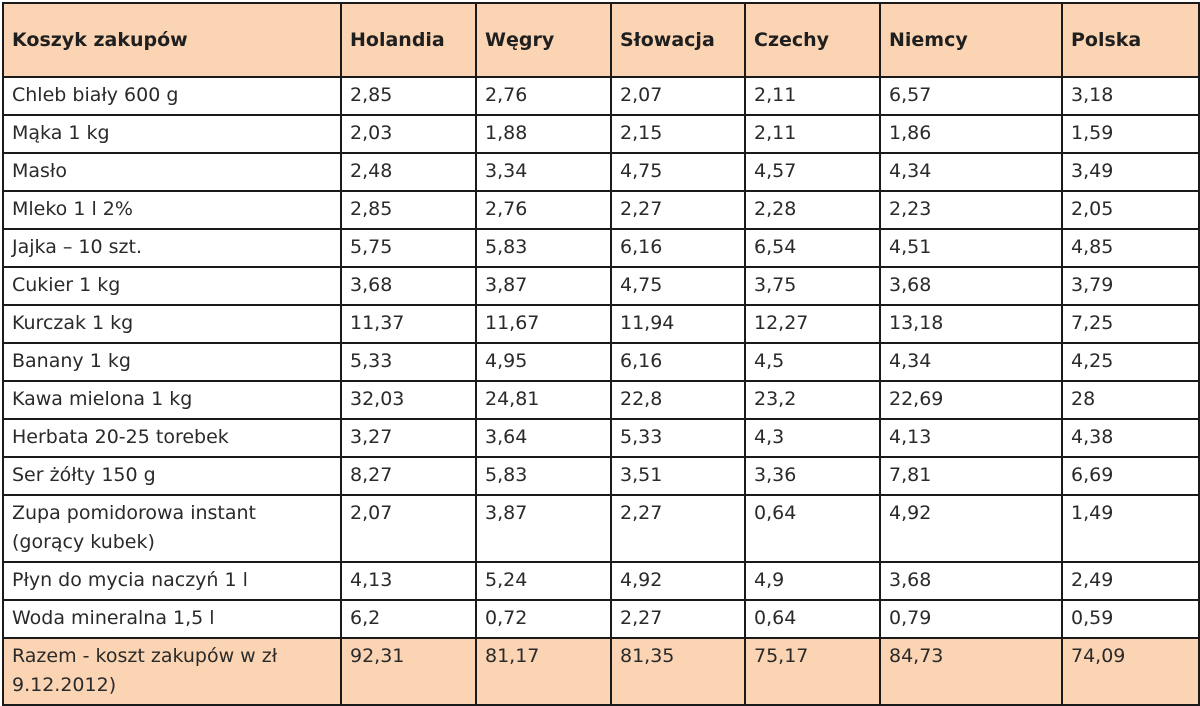  What do you see at coordinates (543, 400) in the screenshot?
I see `price-cell: 24,81` at bounding box center [543, 400].